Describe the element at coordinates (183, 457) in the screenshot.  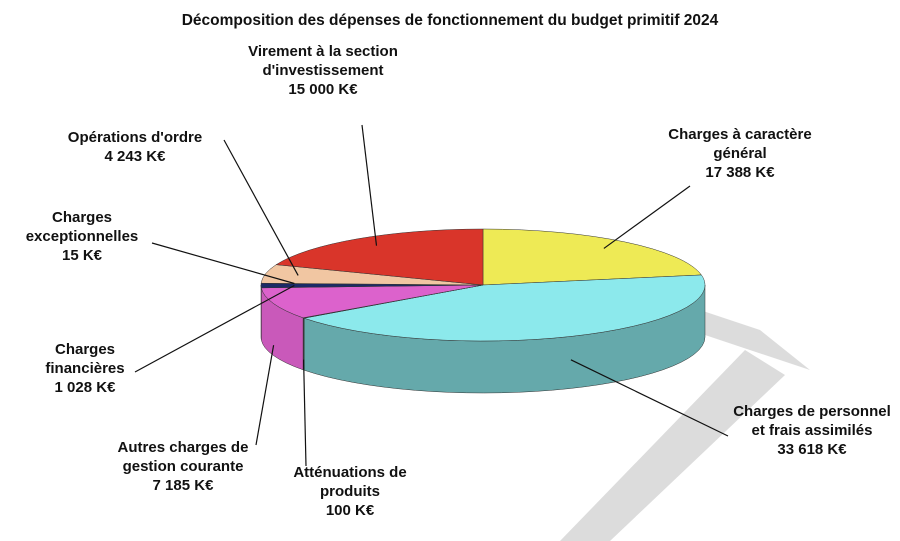
I see `category-label: Autres charges de gestion courante` at that location.